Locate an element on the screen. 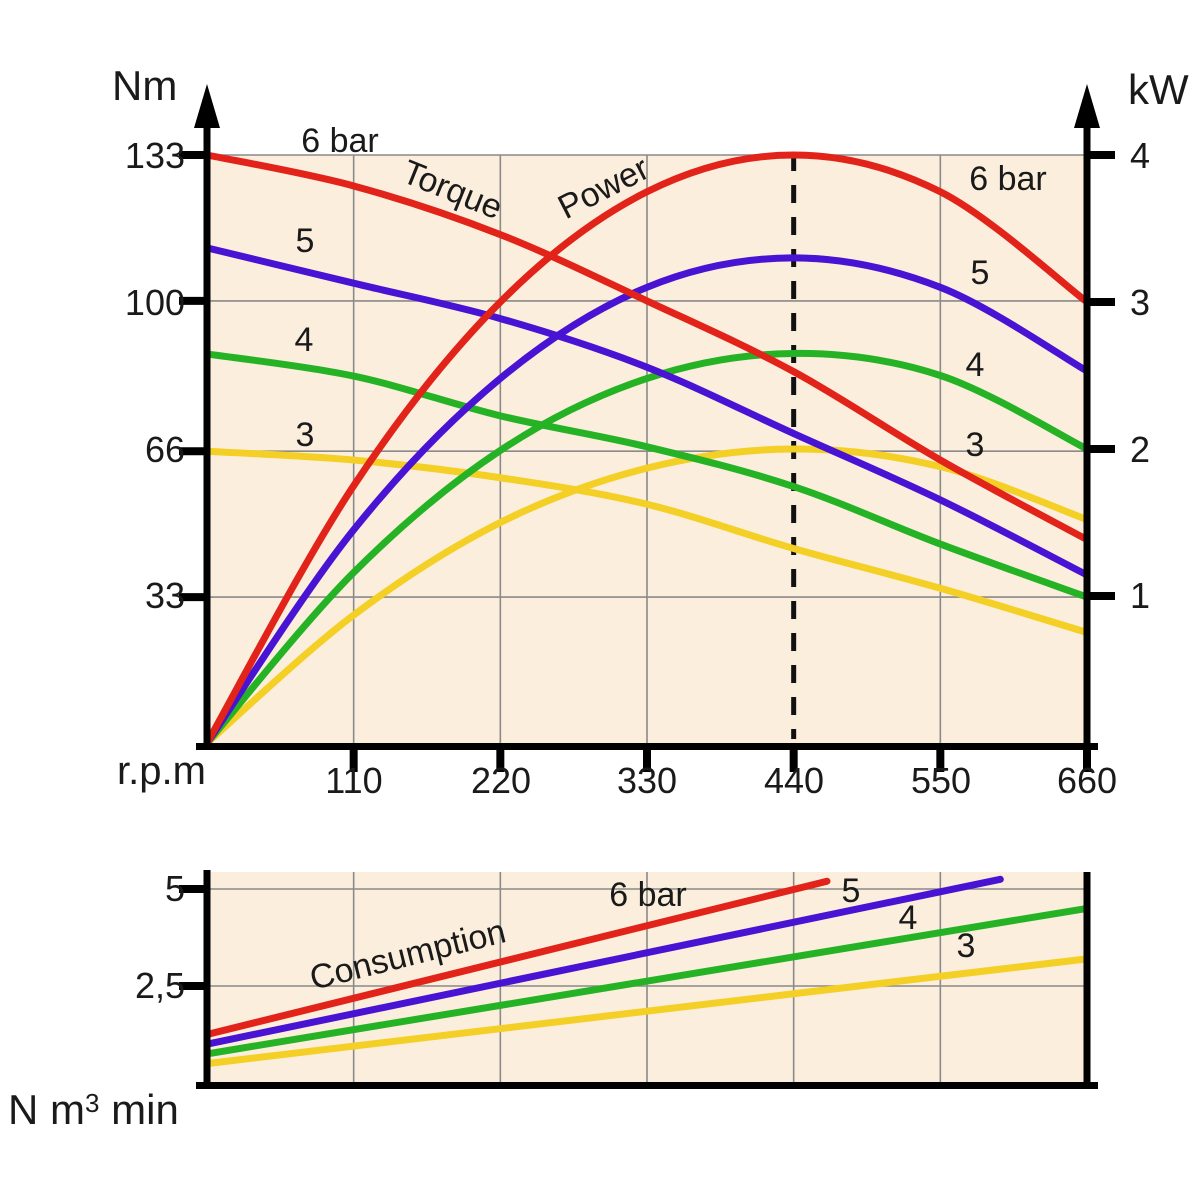 Image resolution: width=1200 pixels, height=1200 pixels. consumption-3bar-label: 3 is located at coordinates (966, 946).